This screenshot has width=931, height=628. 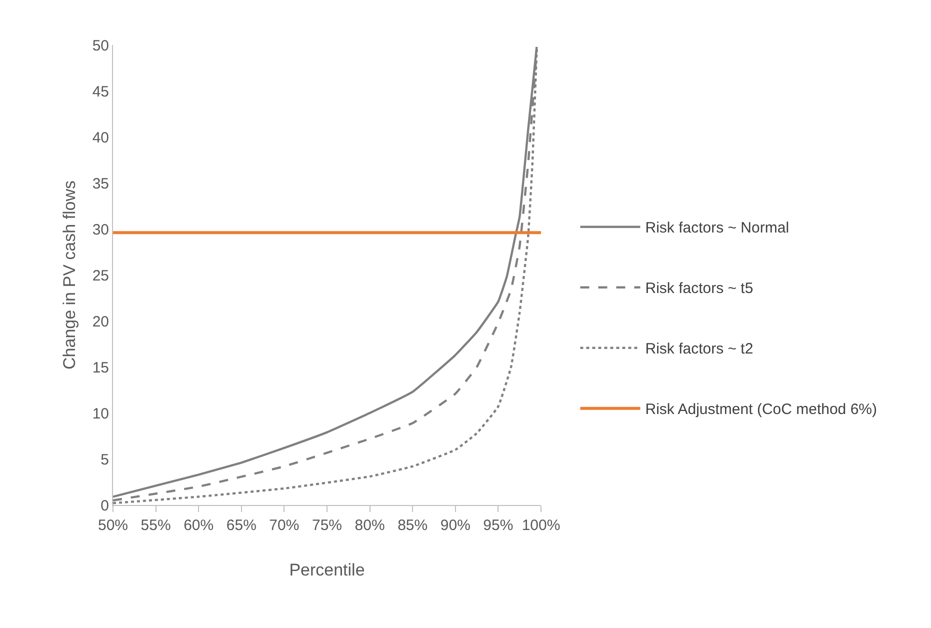 What do you see at coordinates (413, 525) in the screenshot?
I see `x-tick-label: 85%` at bounding box center [413, 525].